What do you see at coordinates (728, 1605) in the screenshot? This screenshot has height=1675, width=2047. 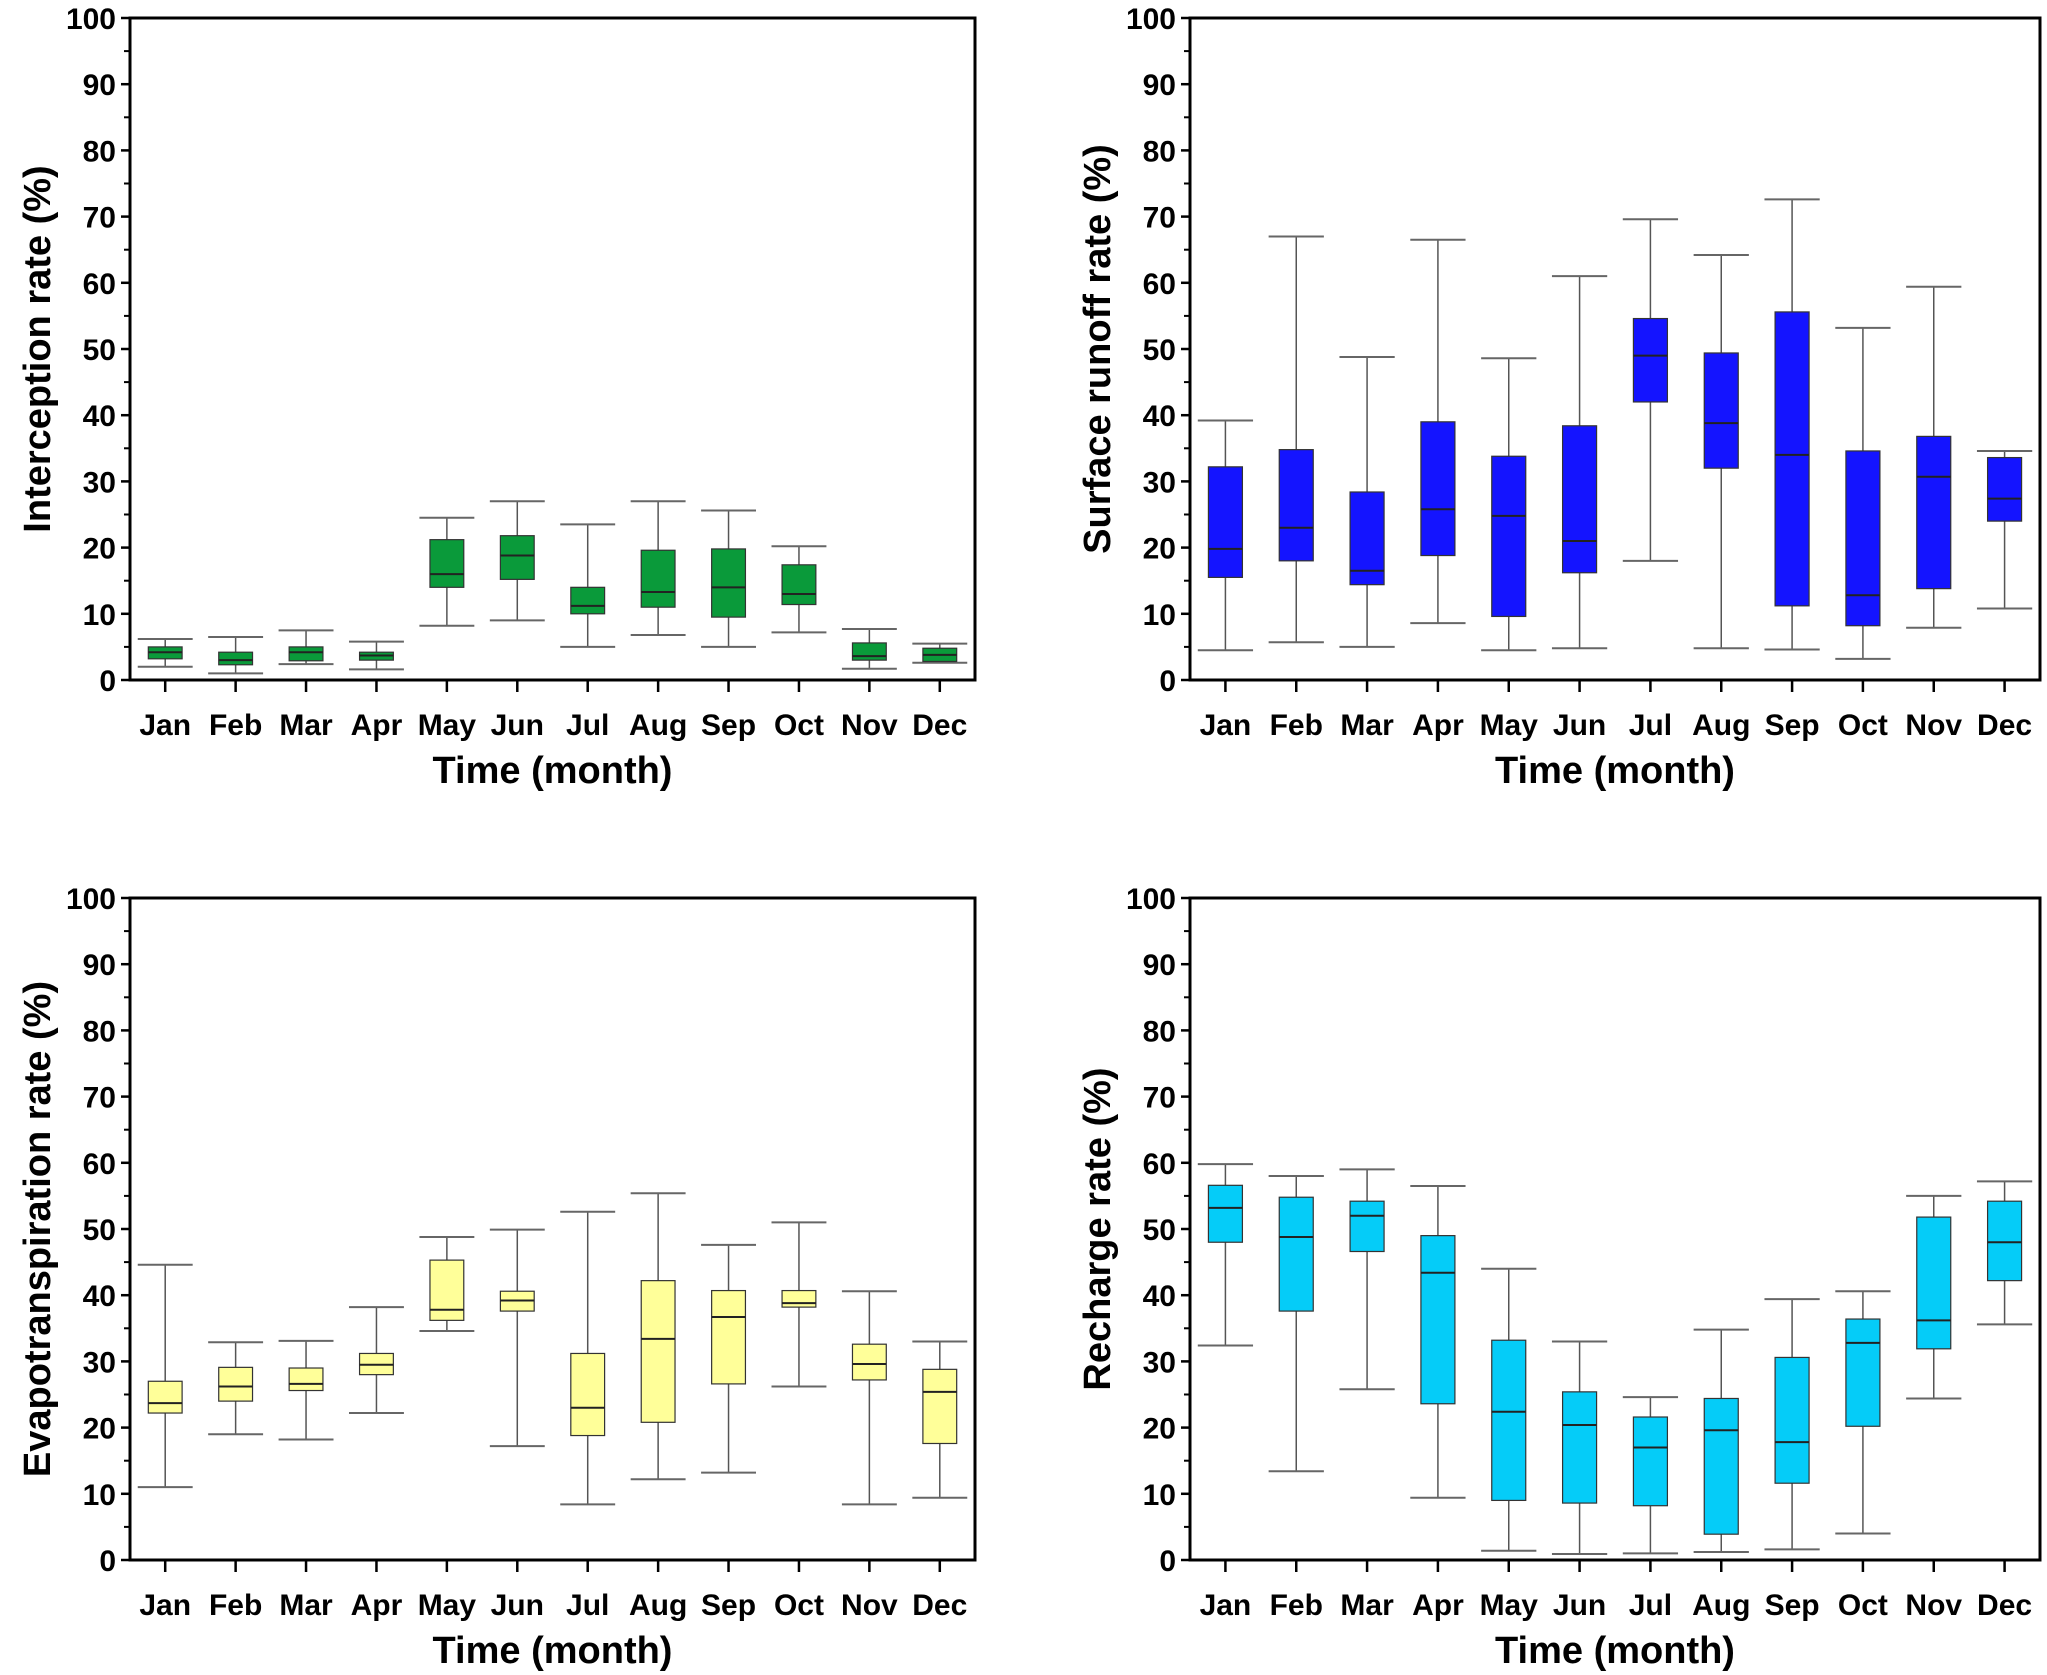 I see `x-tick-label: Sep` at bounding box center [728, 1605].